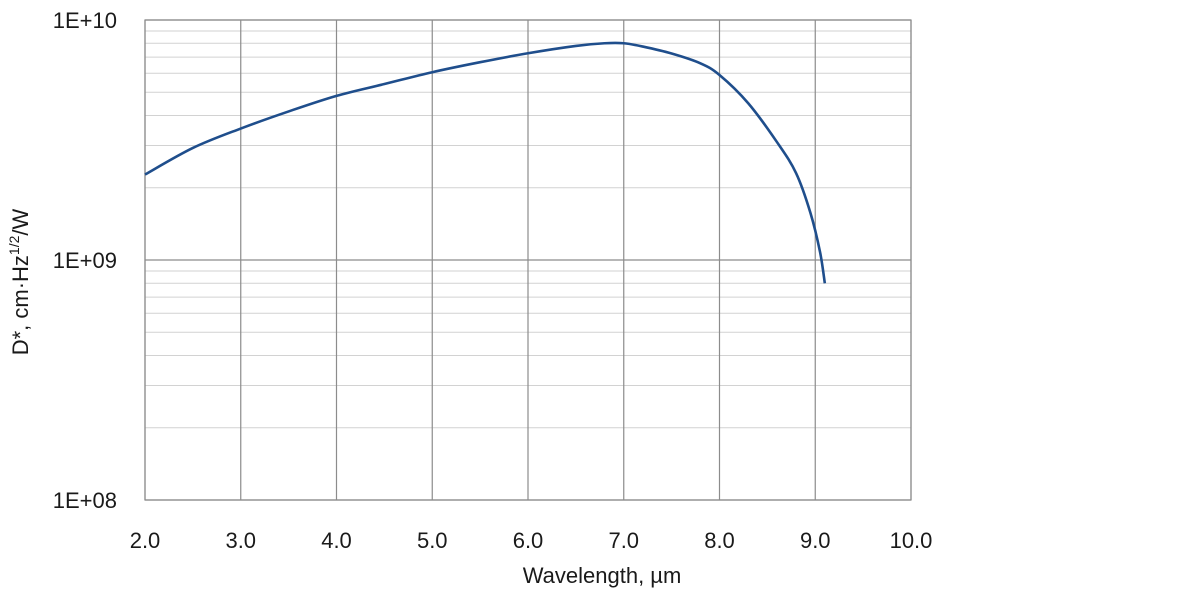 The height and width of the screenshot is (600, 1200). Describe the element at coordinates (623, 540) in the screenshot. I see `x-tick-label: 7.0` at that location.